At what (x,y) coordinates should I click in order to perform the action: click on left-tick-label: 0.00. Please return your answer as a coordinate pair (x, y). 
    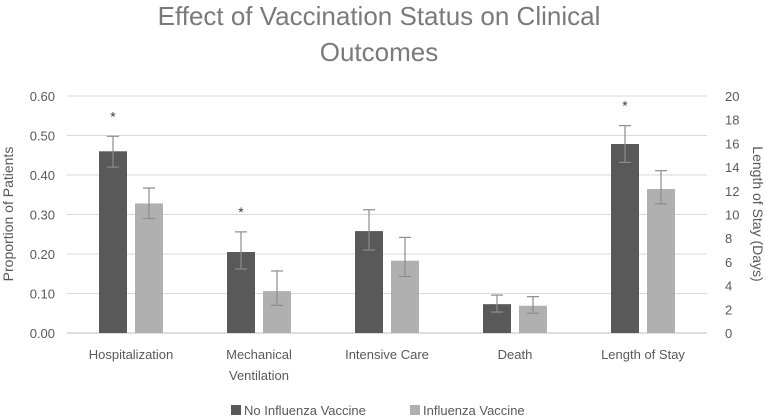
    Looking at the image, I should click on (42, 333).